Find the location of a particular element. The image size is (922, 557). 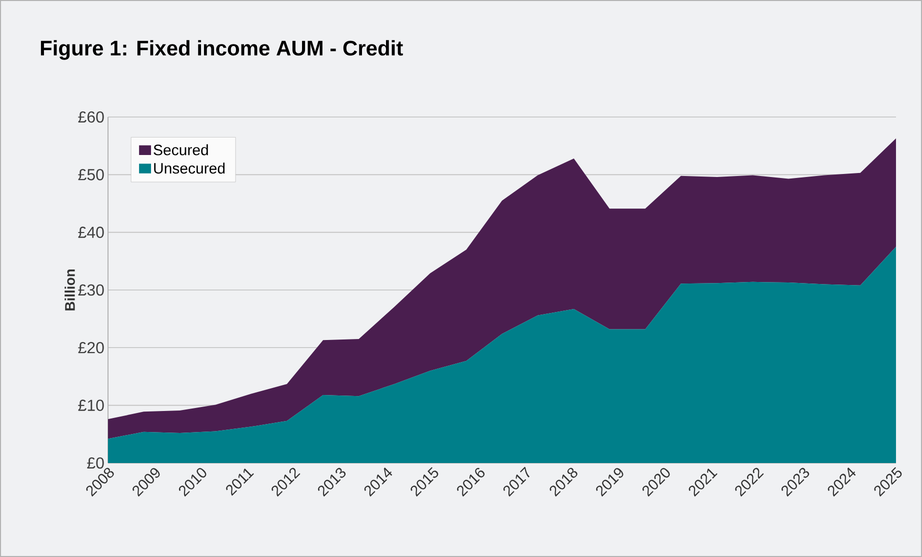

y-tick-label: £40 is located at coordinates (91, 232).